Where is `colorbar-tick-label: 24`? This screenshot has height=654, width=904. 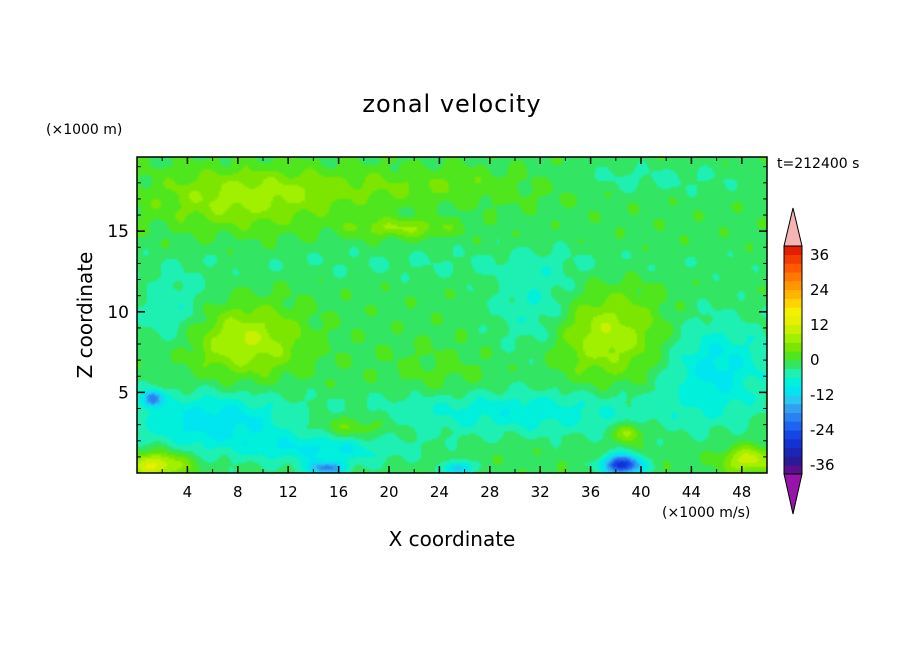
colorbar-tick-label: 24 is located at coordinates (819, 290).